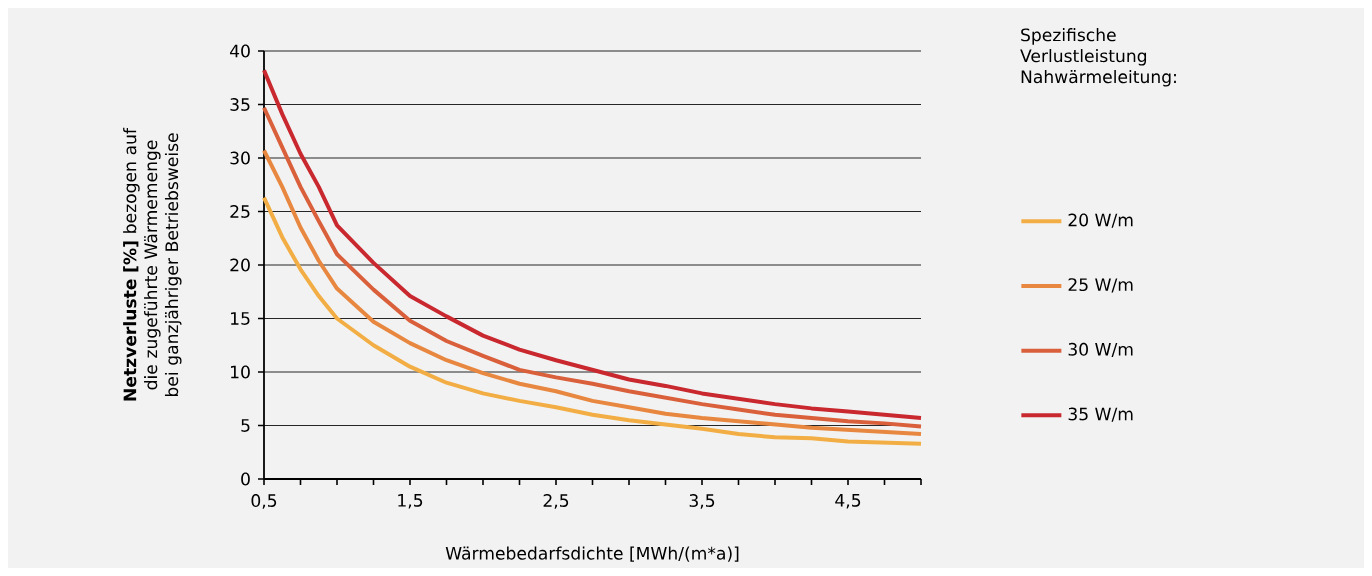 The height and width of the screenshot is (576, 1372). I want to click on y-tick-label: 10, so click(240, 372).